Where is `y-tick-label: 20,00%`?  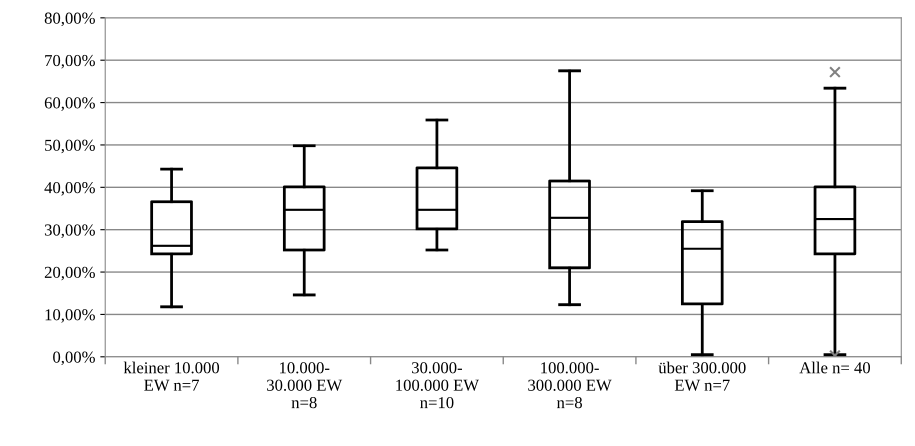
y-tick-label: 20,00% is located at coordinates (69, 273).